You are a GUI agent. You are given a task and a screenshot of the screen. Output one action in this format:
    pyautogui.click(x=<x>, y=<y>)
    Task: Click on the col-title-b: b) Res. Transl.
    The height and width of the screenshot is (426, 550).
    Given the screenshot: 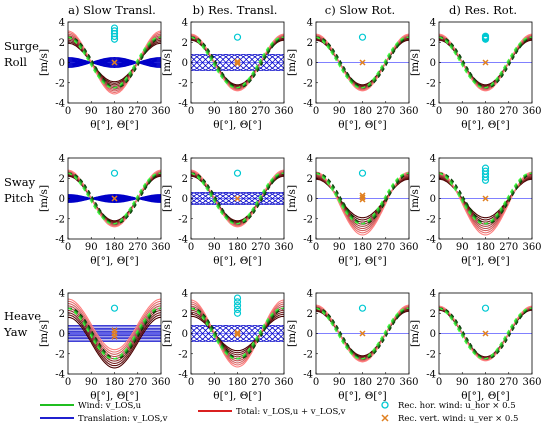 What is the action you would take?
    pyautogui.click(x=235, y=10)
    